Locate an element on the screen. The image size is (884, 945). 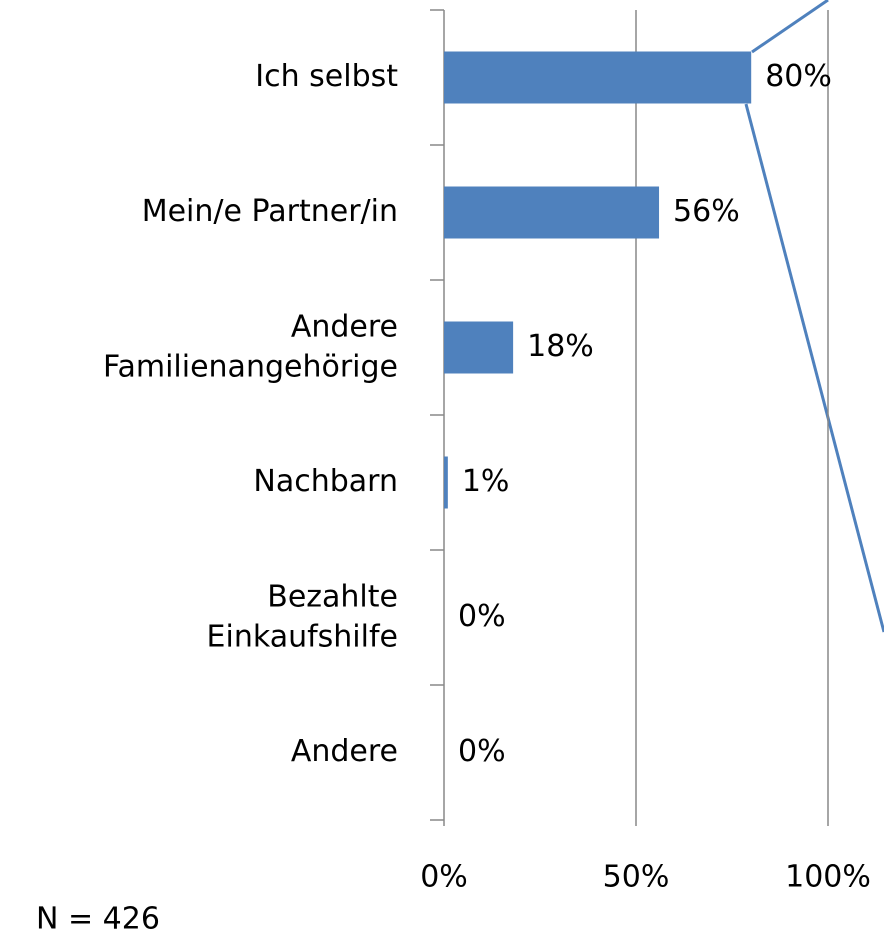
value-label: 18% is located at coordinates (560, 346).